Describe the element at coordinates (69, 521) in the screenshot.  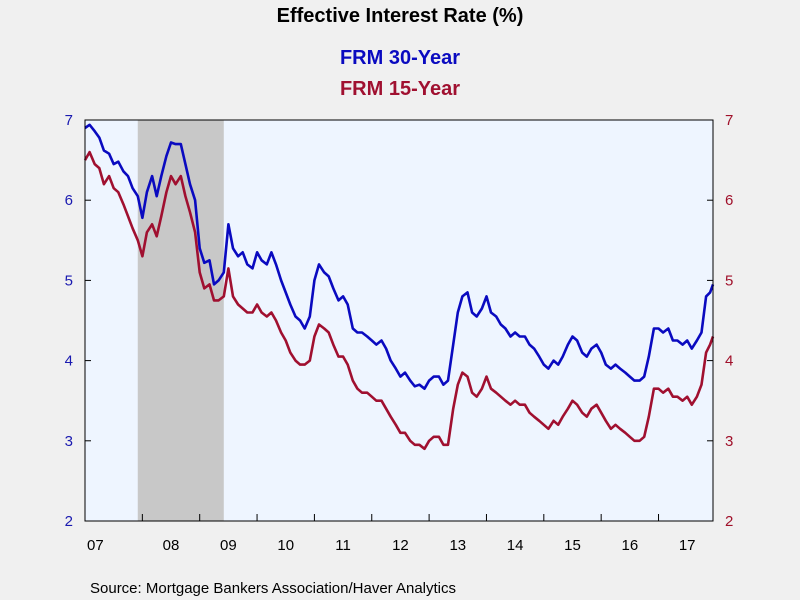
I see `y-tick-label-left: 2` at that location.